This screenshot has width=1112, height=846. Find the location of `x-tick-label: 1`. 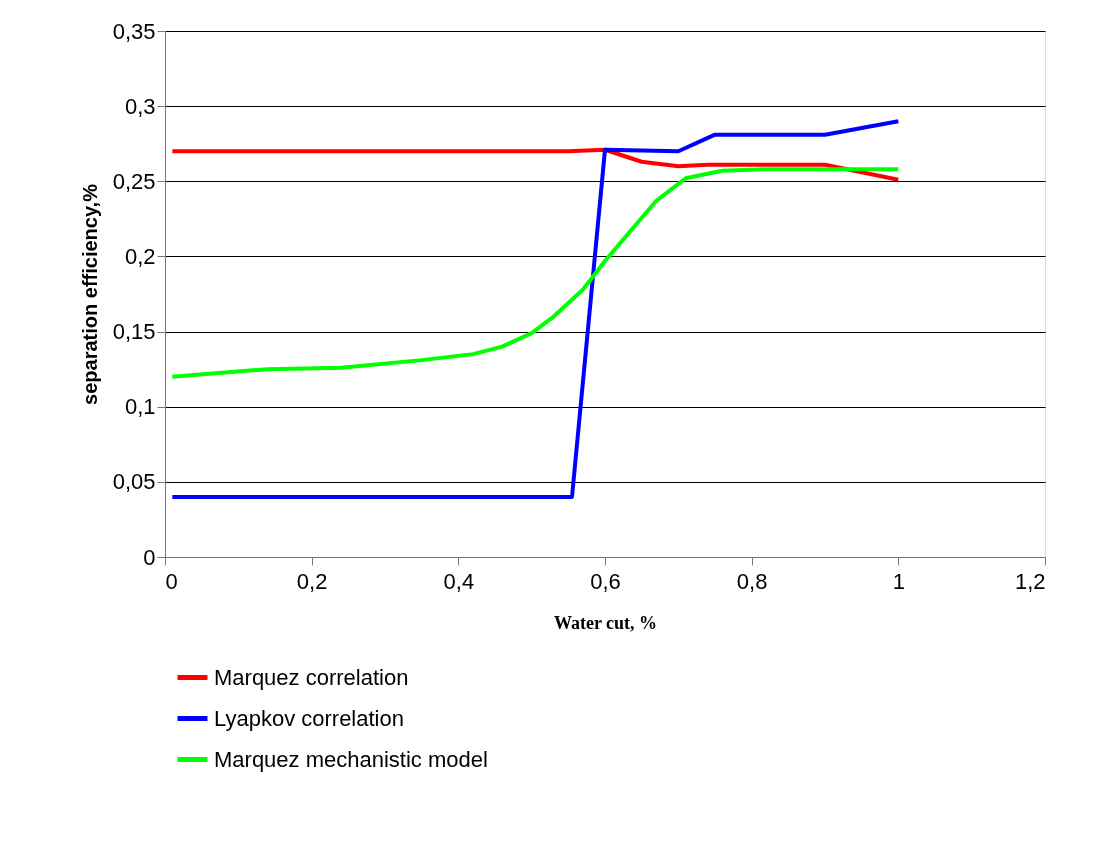

x-tick-label: 1 is located at coordinates (898, 581).